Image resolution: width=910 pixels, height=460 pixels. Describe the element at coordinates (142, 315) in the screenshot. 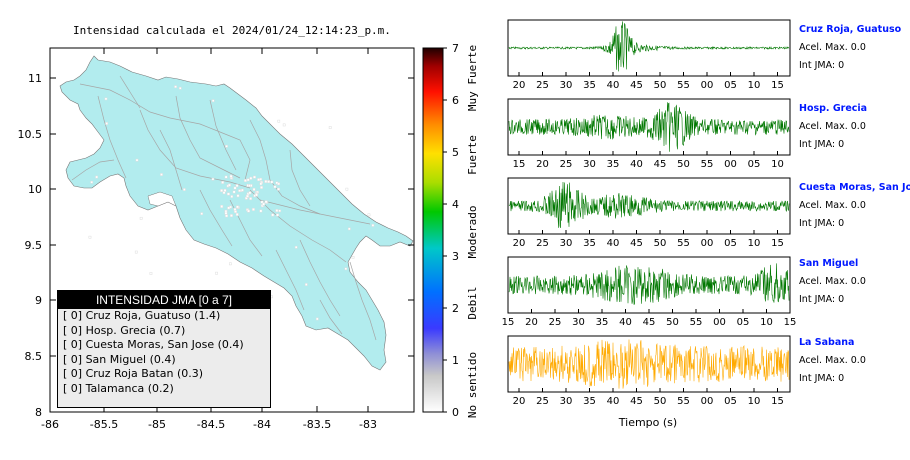

I see `legend-row: [ 0] Cruz Roja, Guatuso (1.4)` at that location.